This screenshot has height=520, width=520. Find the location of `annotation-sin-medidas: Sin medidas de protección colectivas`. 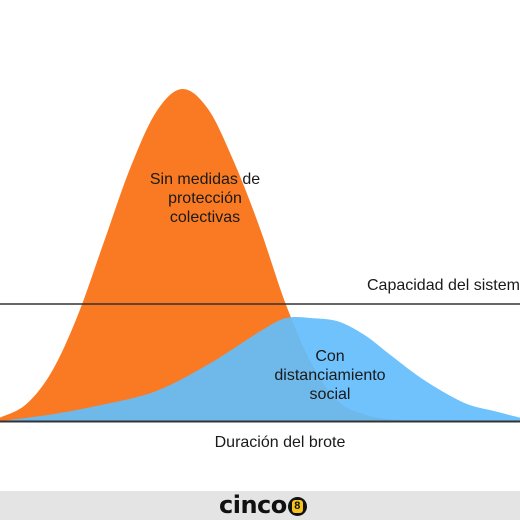

annotation-sin-medidas: Sin medidas de protección colectivas is located at coordinates (205, 198).